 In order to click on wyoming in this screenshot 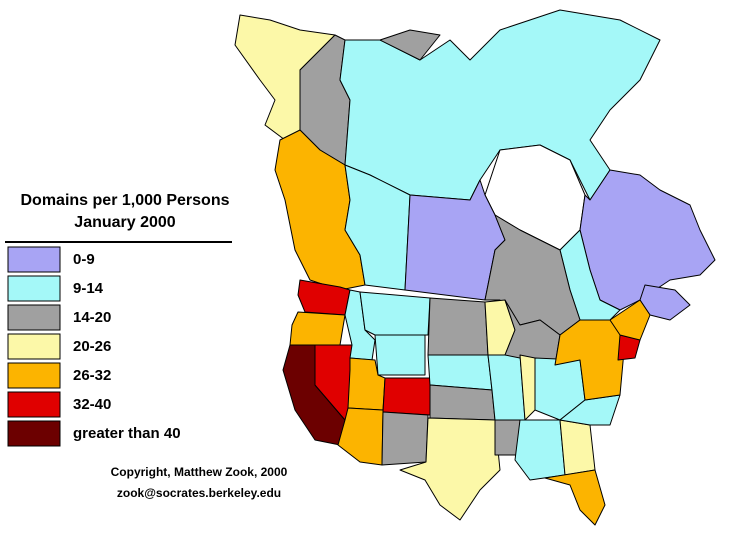, I will do `click(400, 355)`.